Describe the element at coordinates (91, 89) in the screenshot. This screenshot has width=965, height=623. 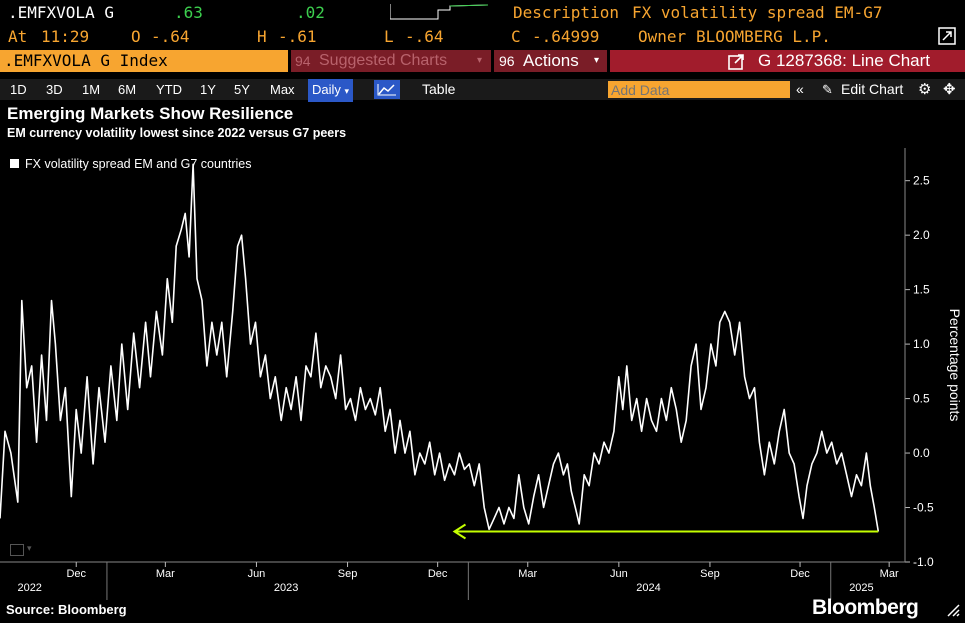
I see `timeframe-1m: 1M` at that location.